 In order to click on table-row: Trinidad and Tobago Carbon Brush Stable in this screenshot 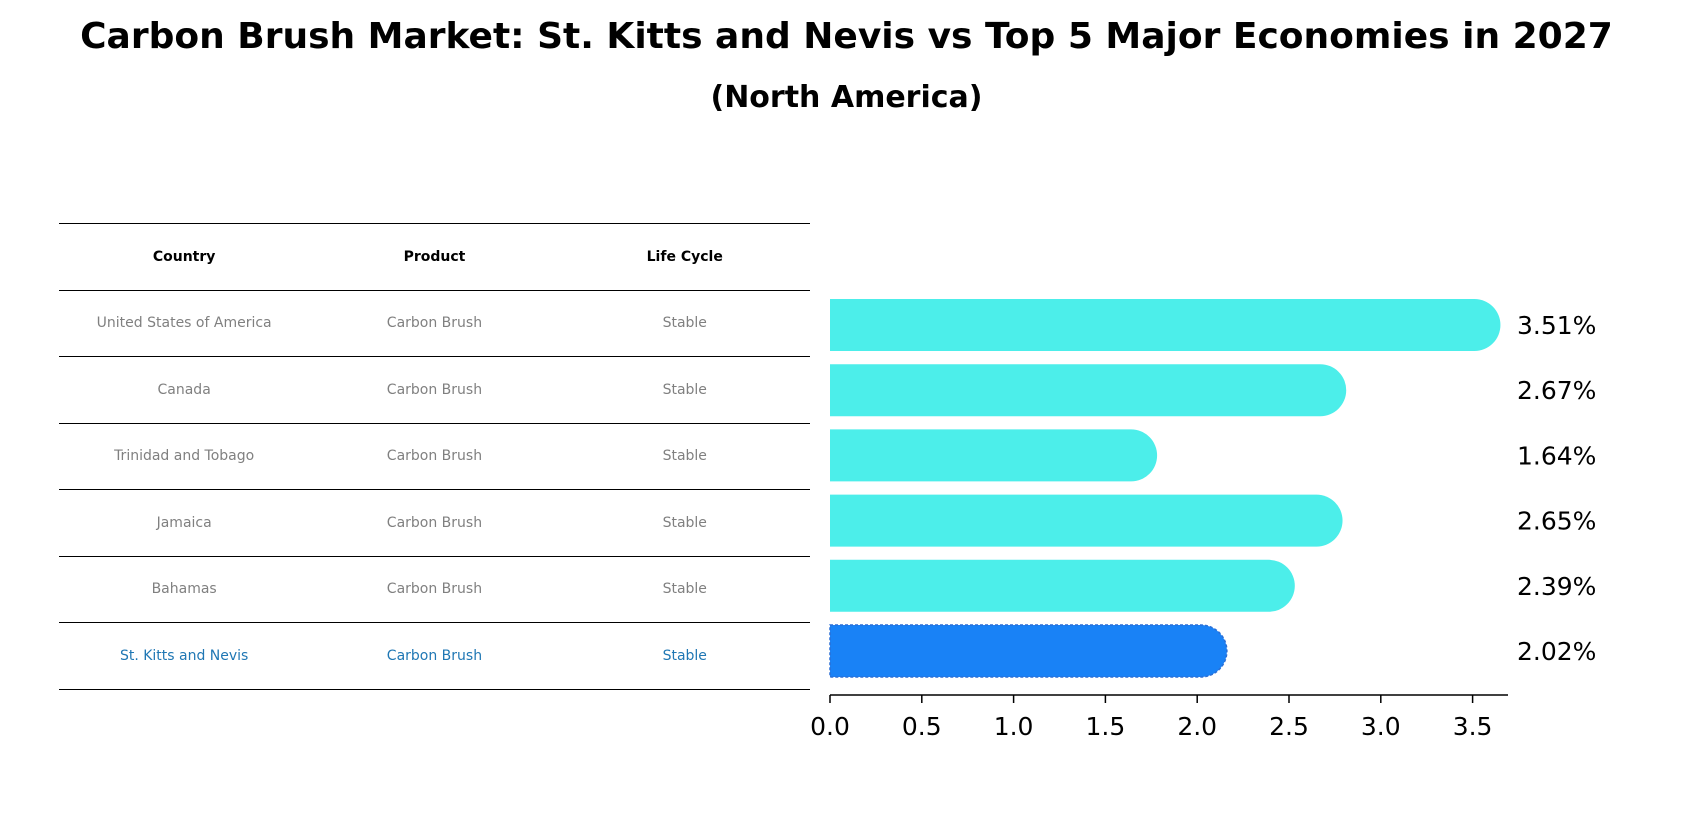, I will do `click(434, 456)`.